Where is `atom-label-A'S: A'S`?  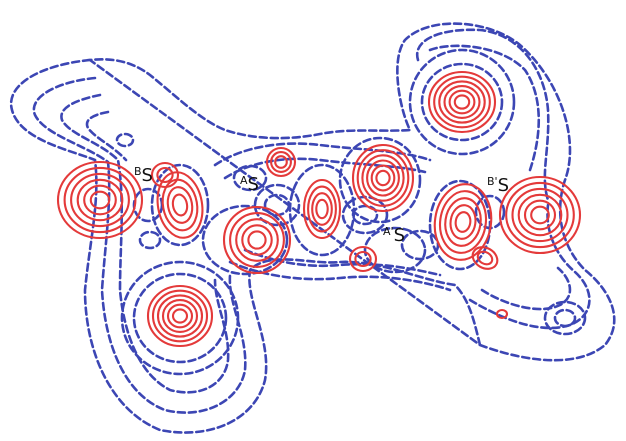 atom-label-A'S: A'S is located at coordinates (394, 235).